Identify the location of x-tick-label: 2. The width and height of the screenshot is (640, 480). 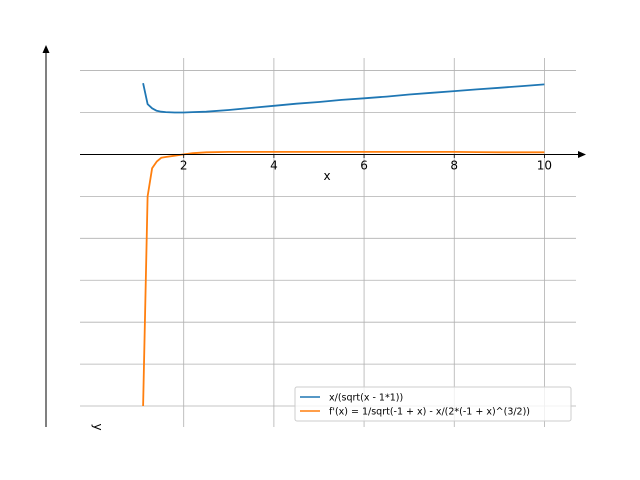
(184, 165).